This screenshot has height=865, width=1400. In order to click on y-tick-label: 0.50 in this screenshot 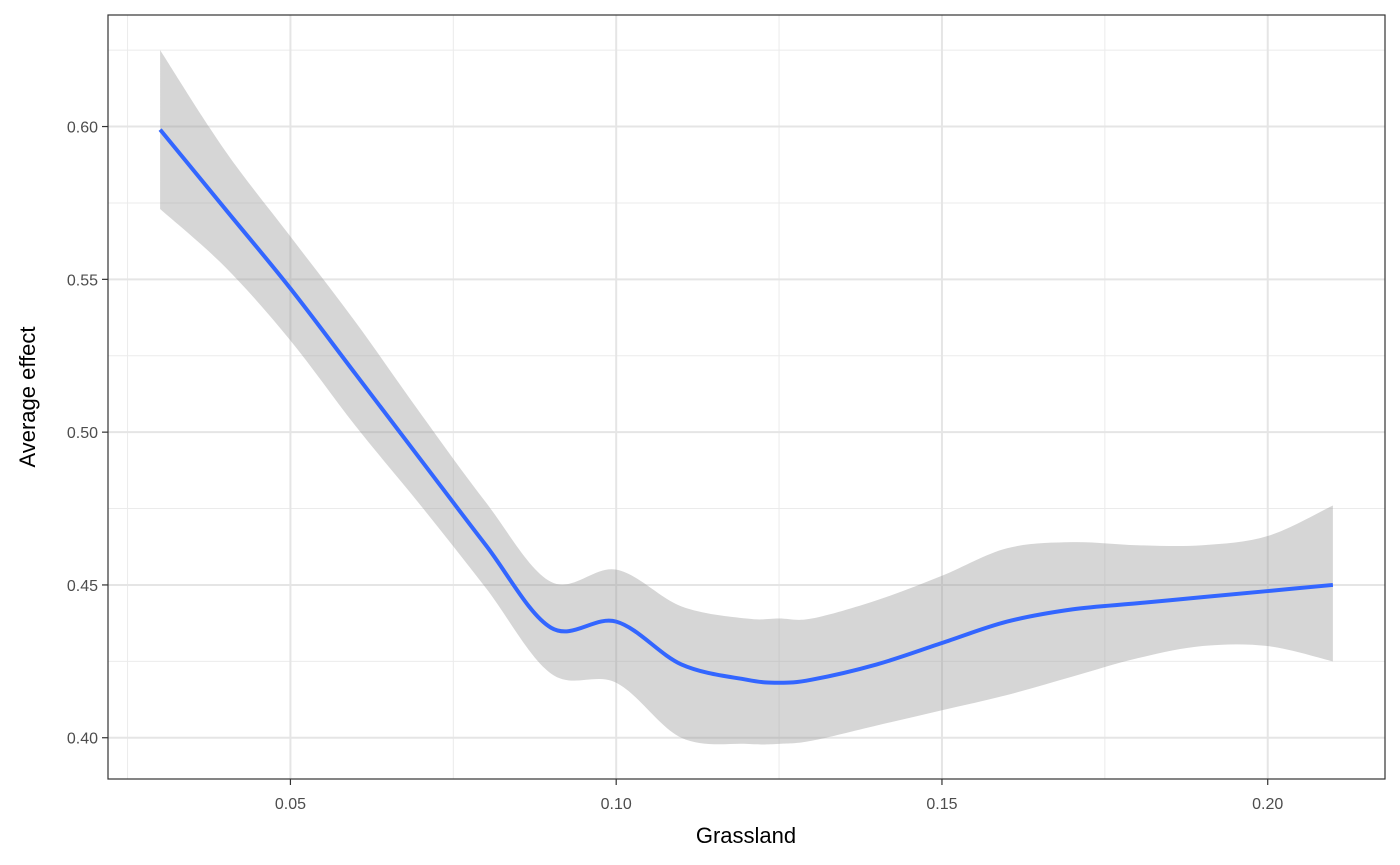, I will do `click(82, 433)`.